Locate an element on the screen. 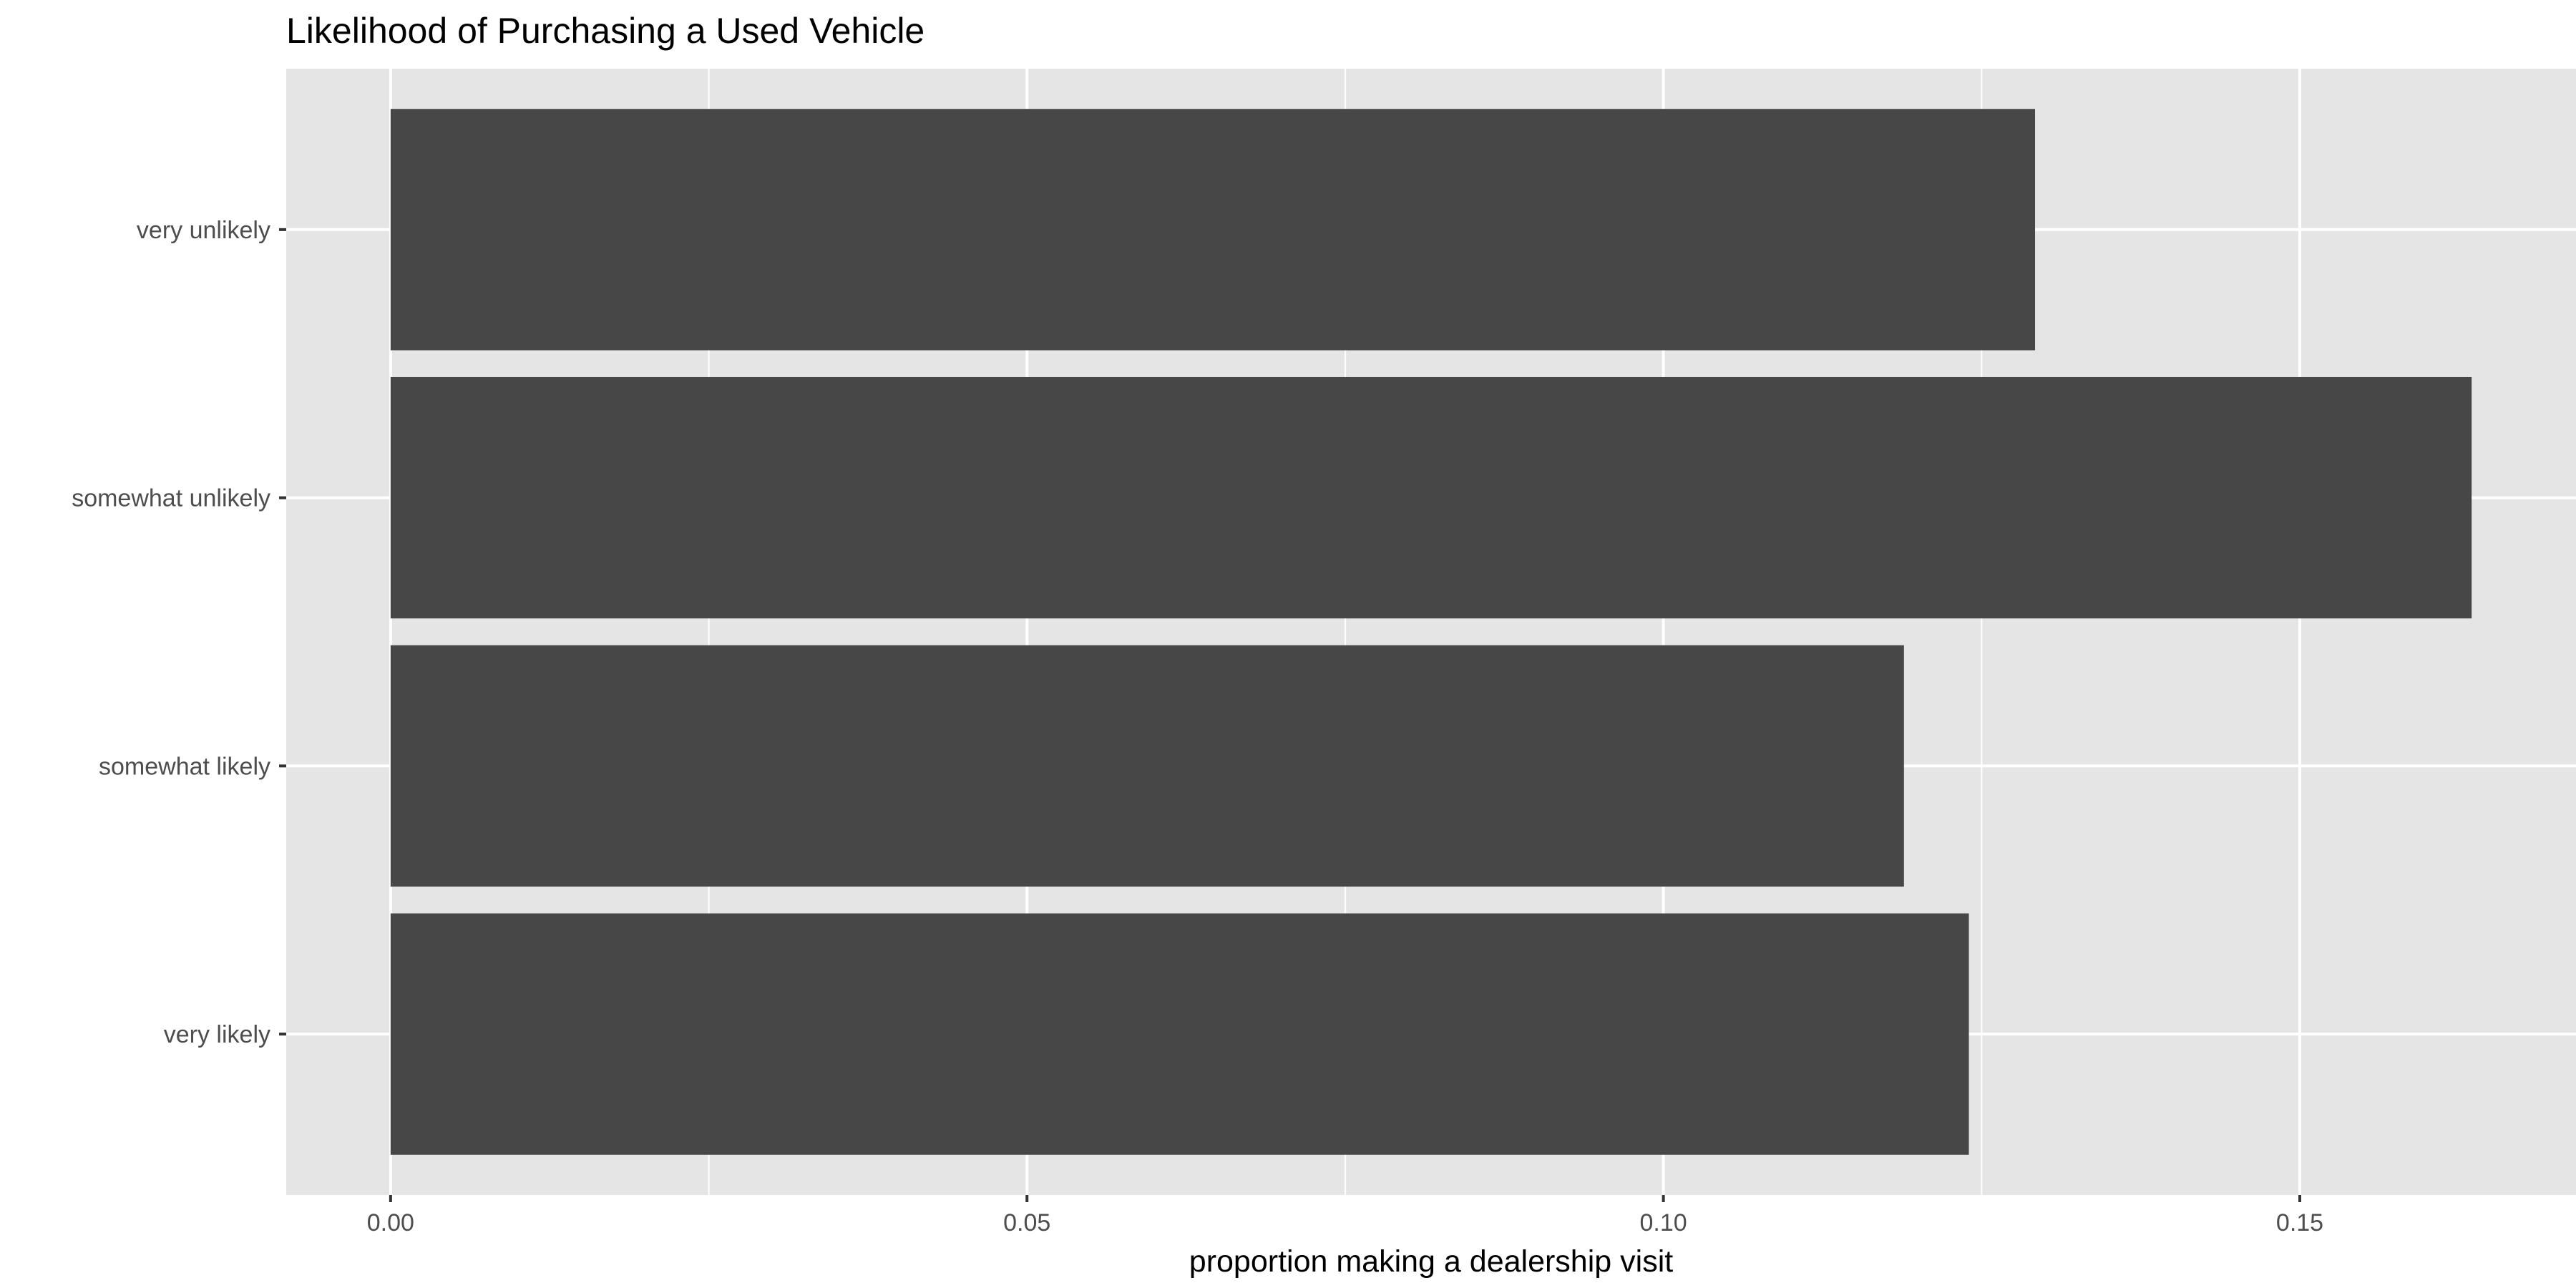 The height and width of the screenshot is (1288, 2576). y-tick-label: somewhat likely is located at coordinates (184, 766).